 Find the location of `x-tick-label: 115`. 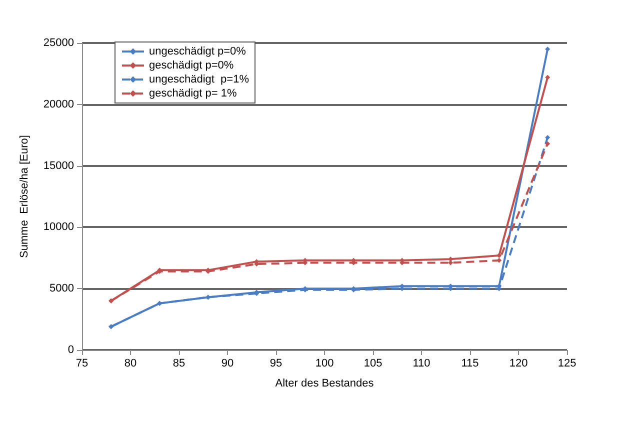

x-tick-label: 115 is located at coordinates (470, 364).